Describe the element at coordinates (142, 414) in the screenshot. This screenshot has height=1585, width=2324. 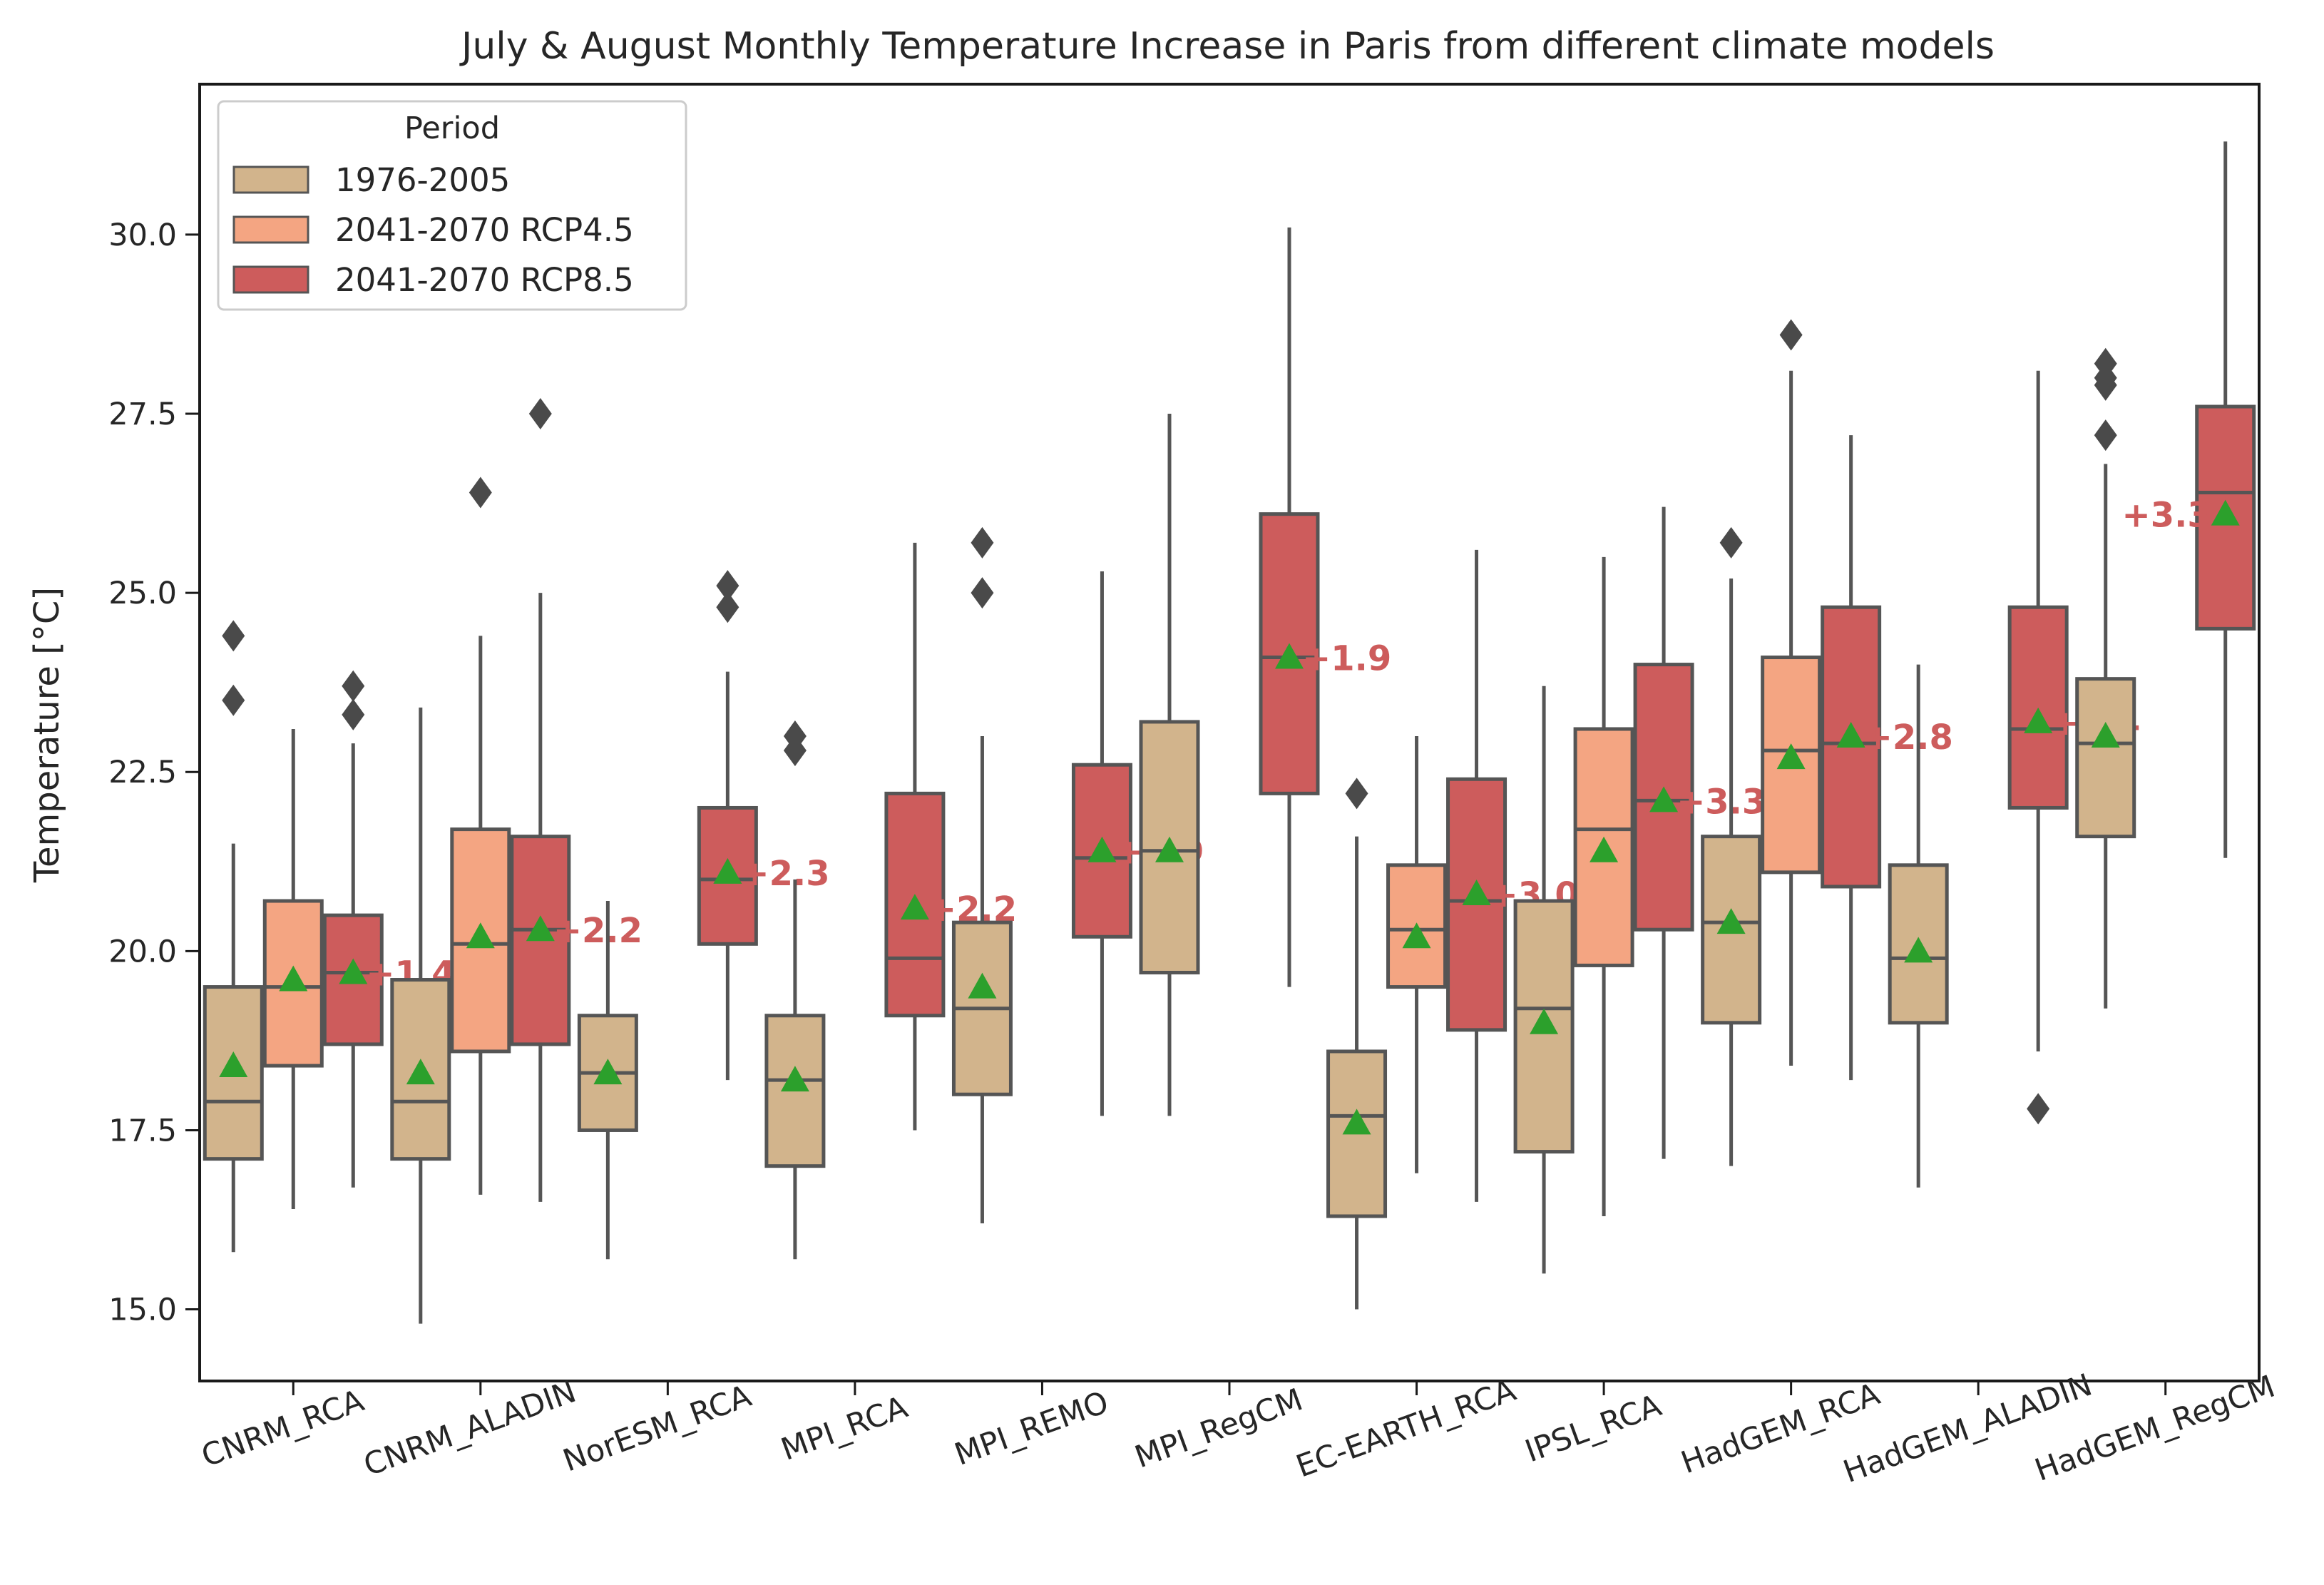
I see `y-tick-label: 27.5` at that location.